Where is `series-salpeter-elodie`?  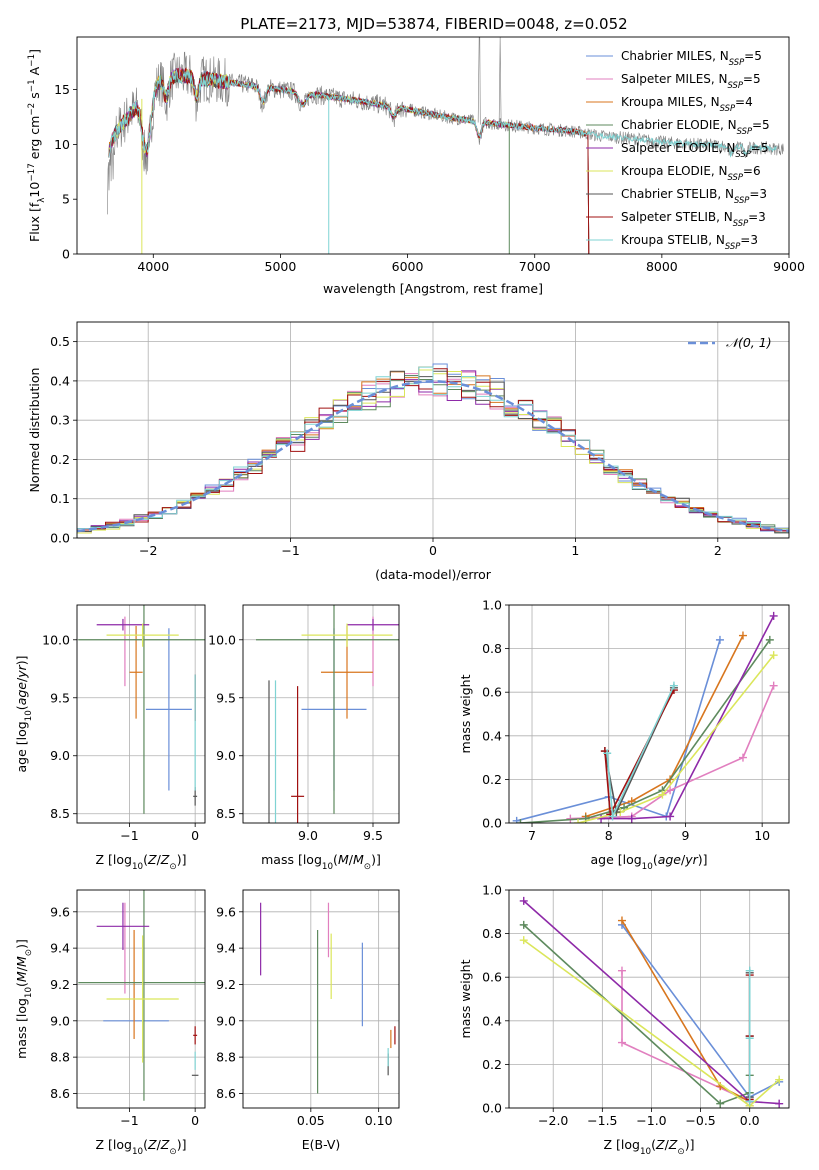
series-salpeter-elodie is located at coordinates (687, 717).